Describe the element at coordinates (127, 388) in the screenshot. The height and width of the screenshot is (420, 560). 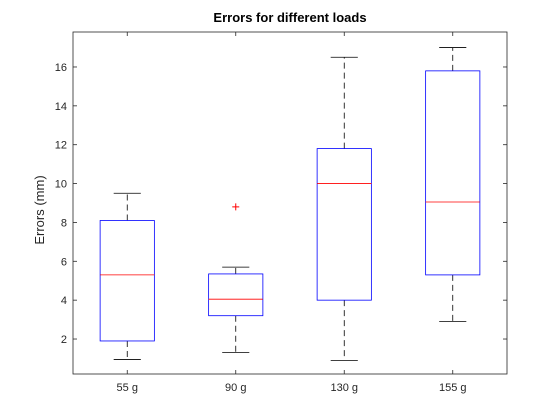
I see `x-tick-label: 55 g` at that location.